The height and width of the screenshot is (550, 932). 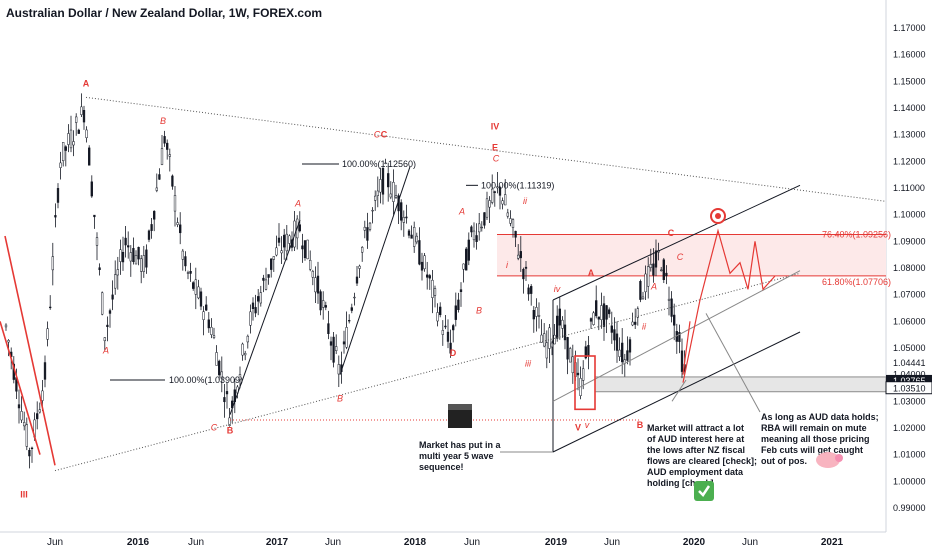 What do you see at coordinates (740, 384) in the screenshot?
I see `support-band` at bounding box center [740, 384].